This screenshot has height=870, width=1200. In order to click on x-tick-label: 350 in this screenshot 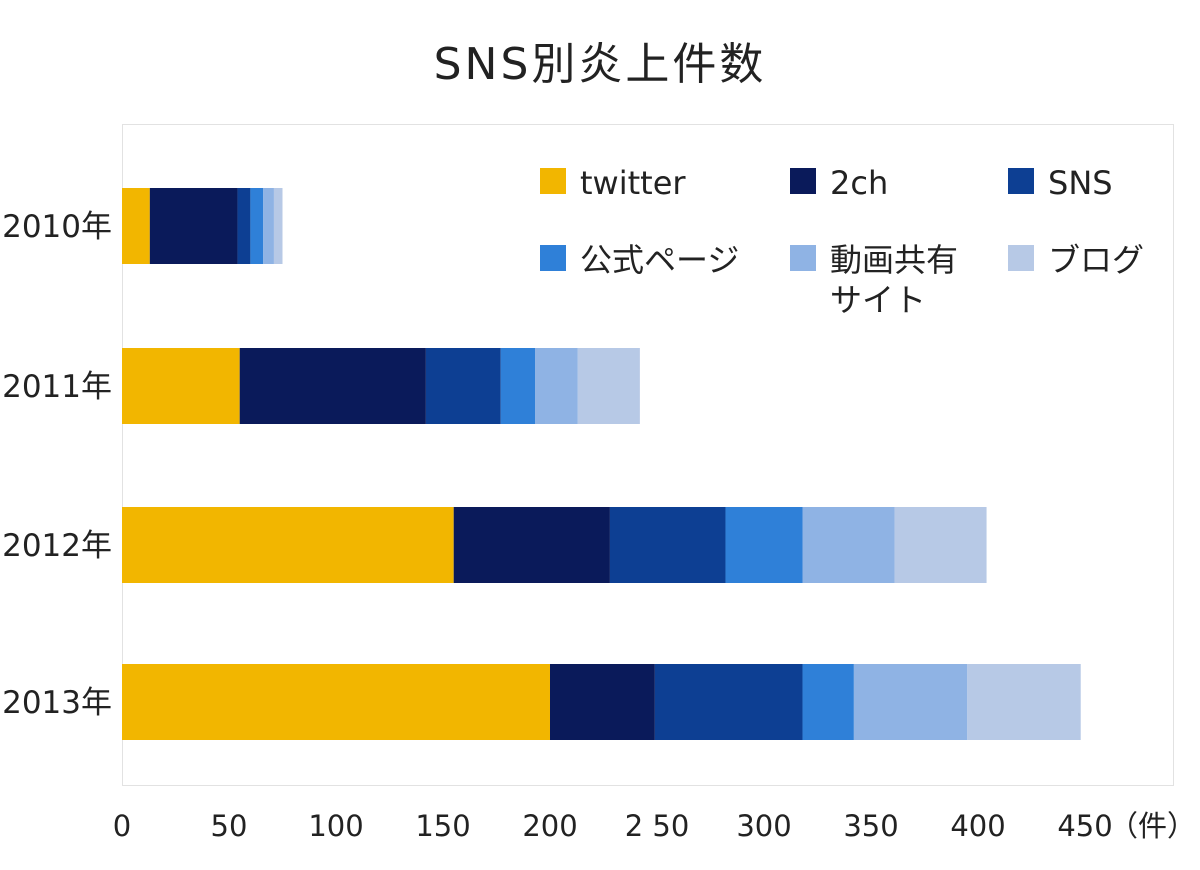, I will do `click(870, 826)`.